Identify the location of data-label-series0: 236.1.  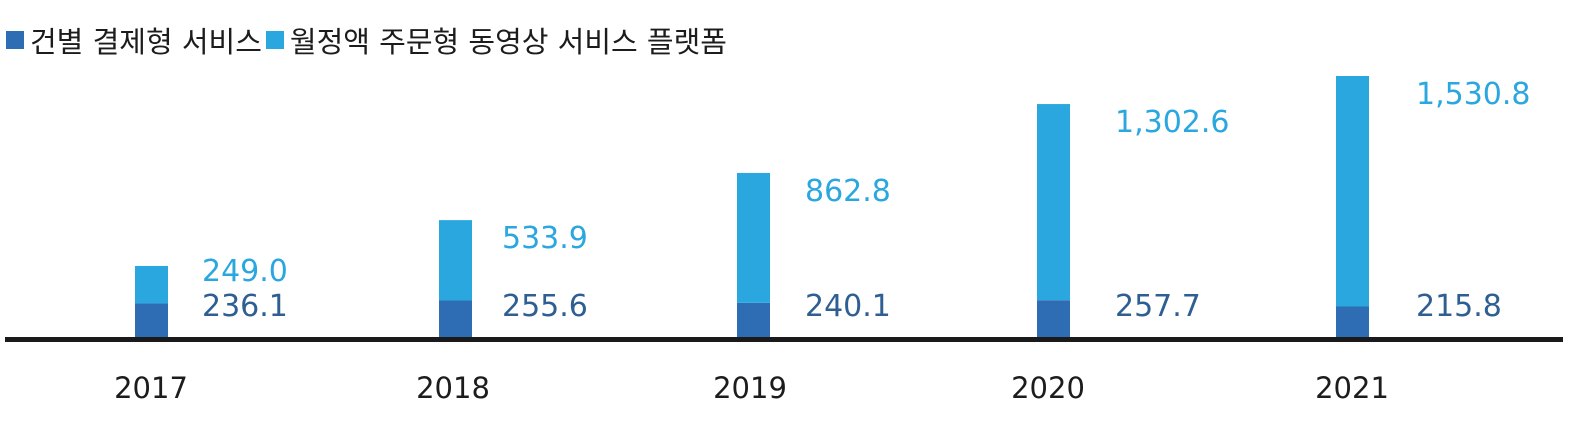
(245, 306).